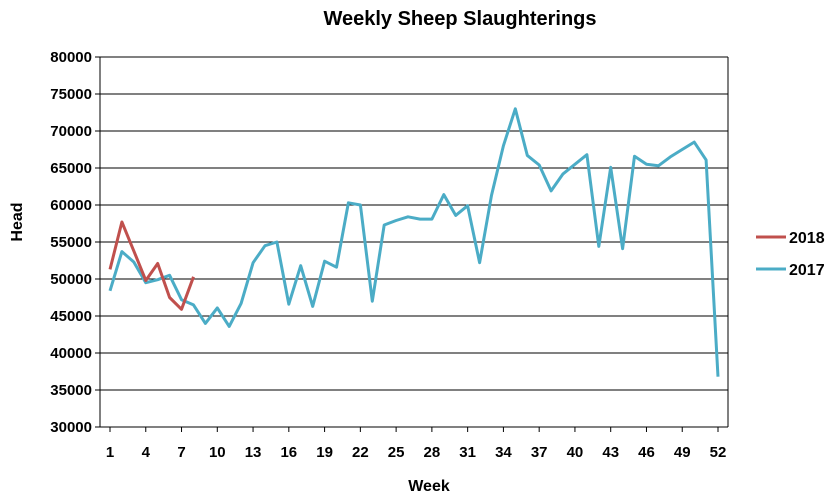 This screenshot has width=840, height=502. Describe the element at coordinates (467, 452) in the screenshot. I see `x-tick-label-10: 31` at that location.